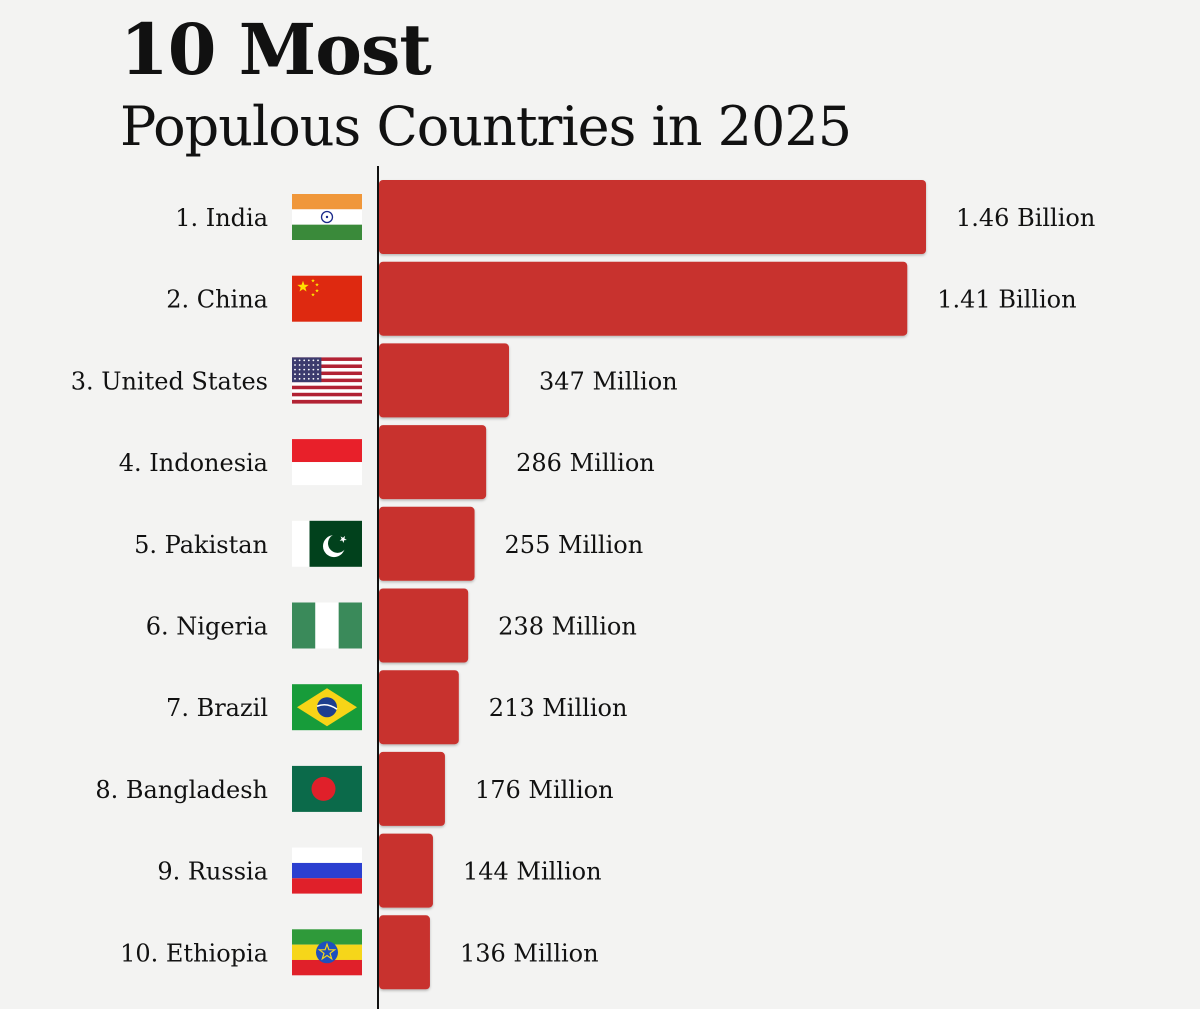  What do you see at coordinates (221, 218) in the screenshot?
I see `country-label: 1. India` at bounding box center [221, 218].